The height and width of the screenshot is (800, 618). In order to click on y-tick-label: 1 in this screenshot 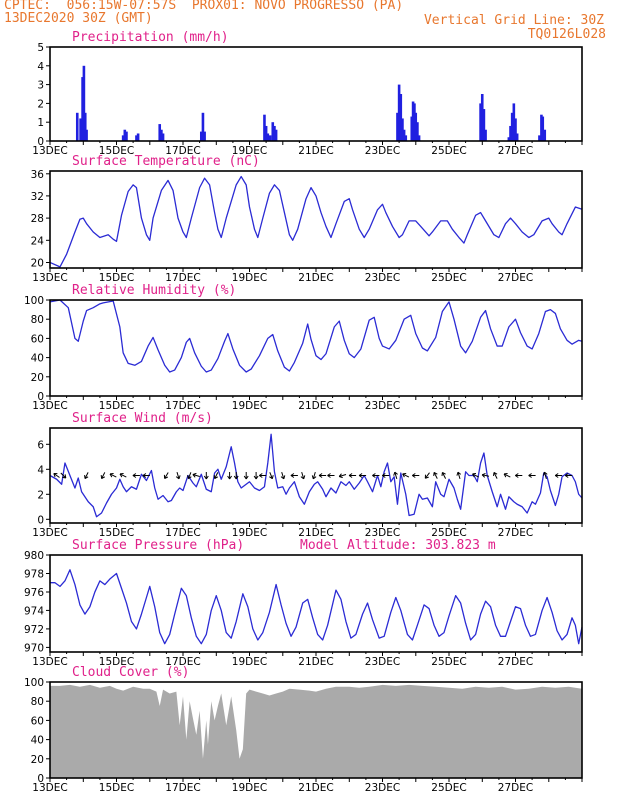, I will do `click(40, 123)`.